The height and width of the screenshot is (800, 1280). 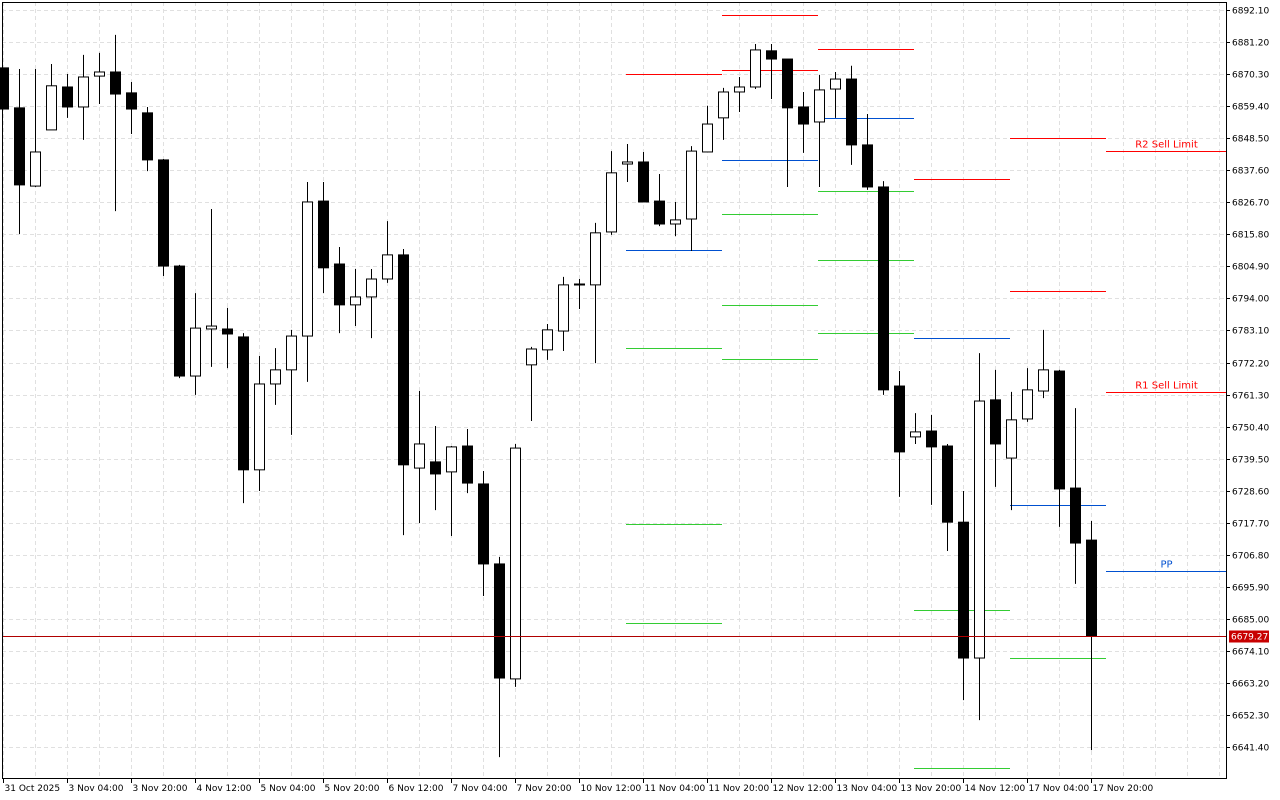 I want to click on price-tick-label: 6663.20, so click(x=1250, y=685).